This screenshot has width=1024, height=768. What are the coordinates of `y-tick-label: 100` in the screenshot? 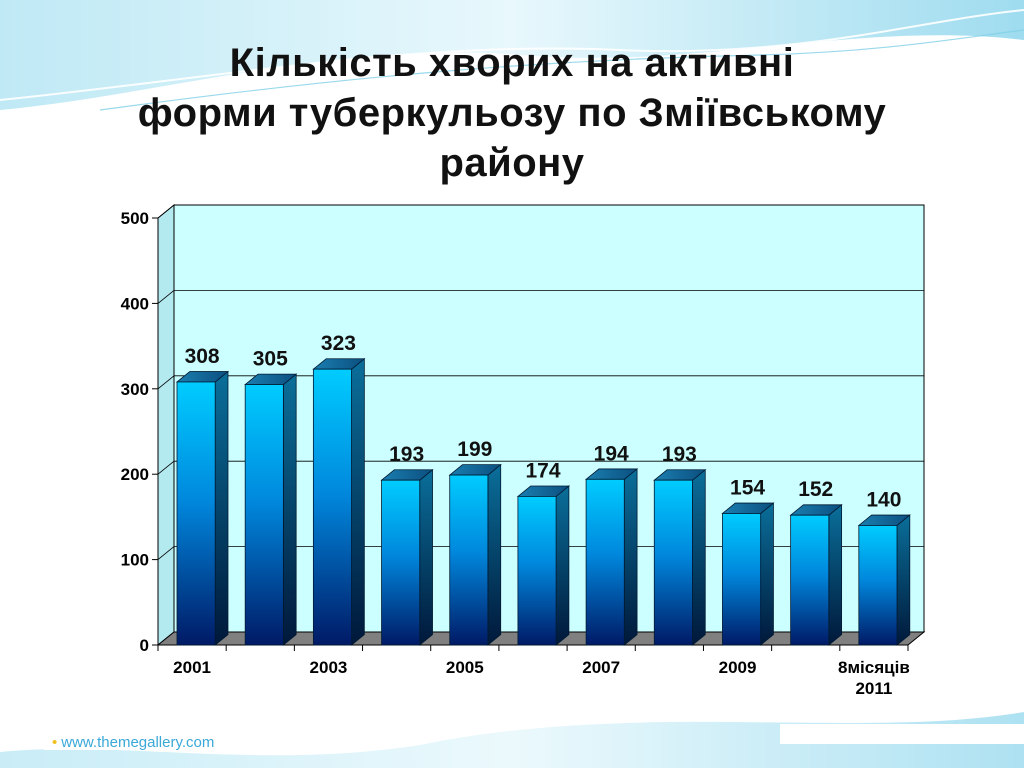 It's located at (135, 560).